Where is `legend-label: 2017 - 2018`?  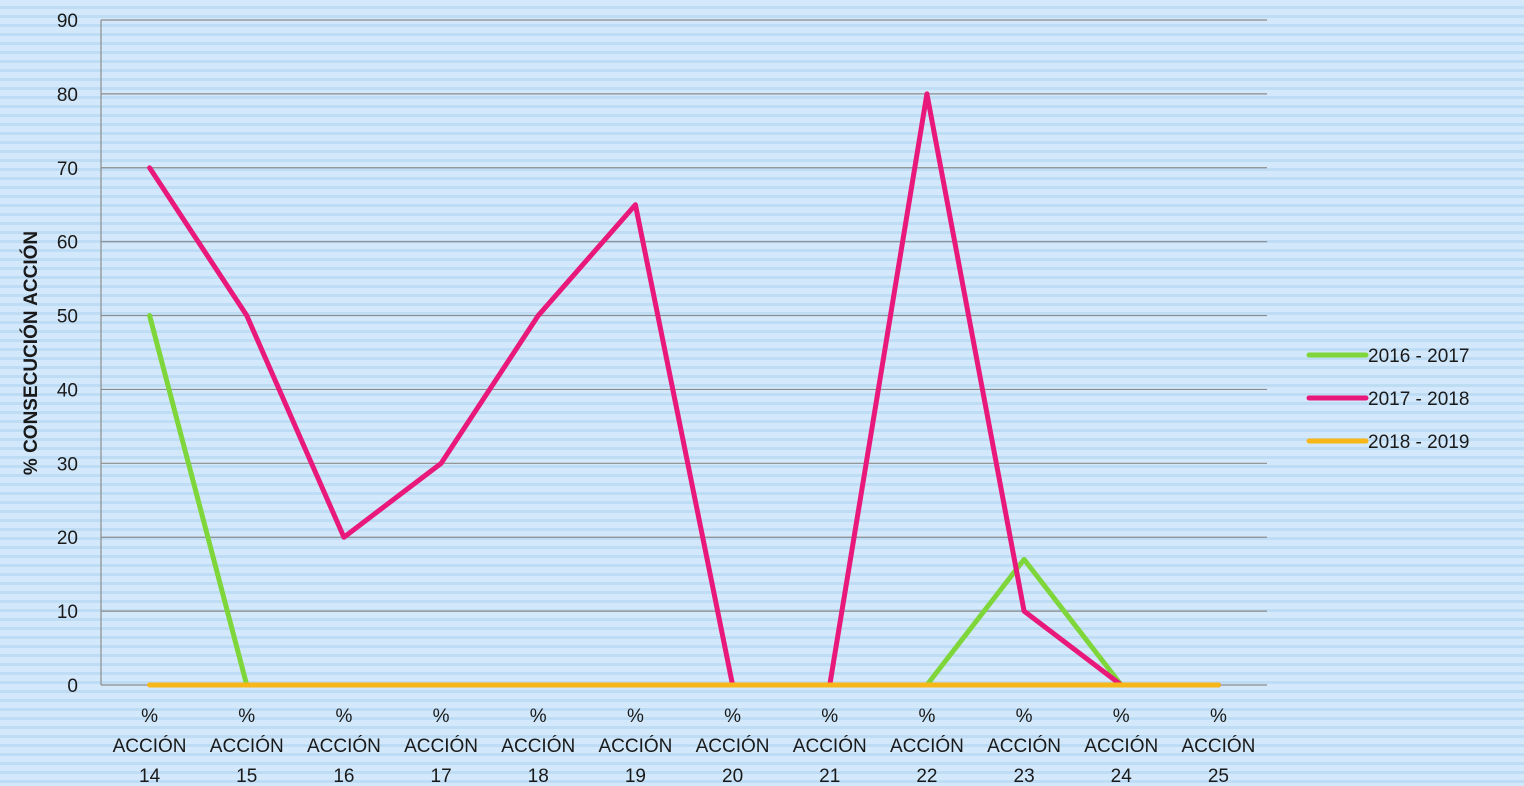 legend-label: 2017 - 2018 is located at coordinates (1418, 399).